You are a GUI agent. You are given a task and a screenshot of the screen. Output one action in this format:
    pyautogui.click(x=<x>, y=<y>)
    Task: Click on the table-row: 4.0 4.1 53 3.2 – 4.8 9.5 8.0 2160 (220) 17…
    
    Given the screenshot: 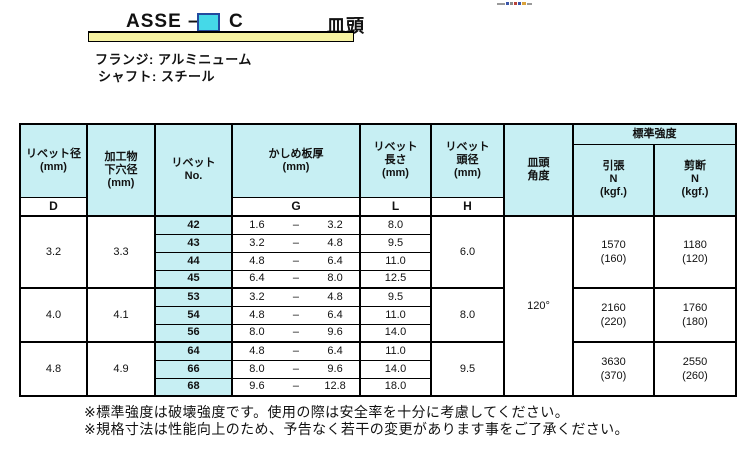 What is the action you would take?
    pyautogui.click(x=378, y=315)
    